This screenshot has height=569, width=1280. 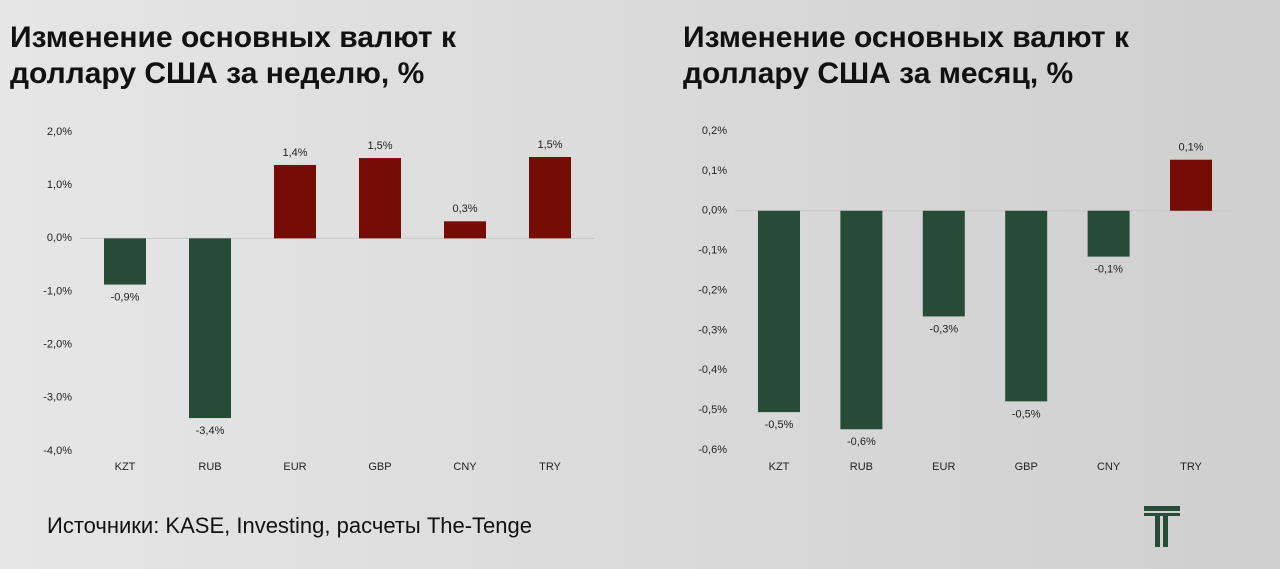 What do you see at coordinates (1162, 526) in the screenshot?
I see `logo` at bounding box center [1162, 526].